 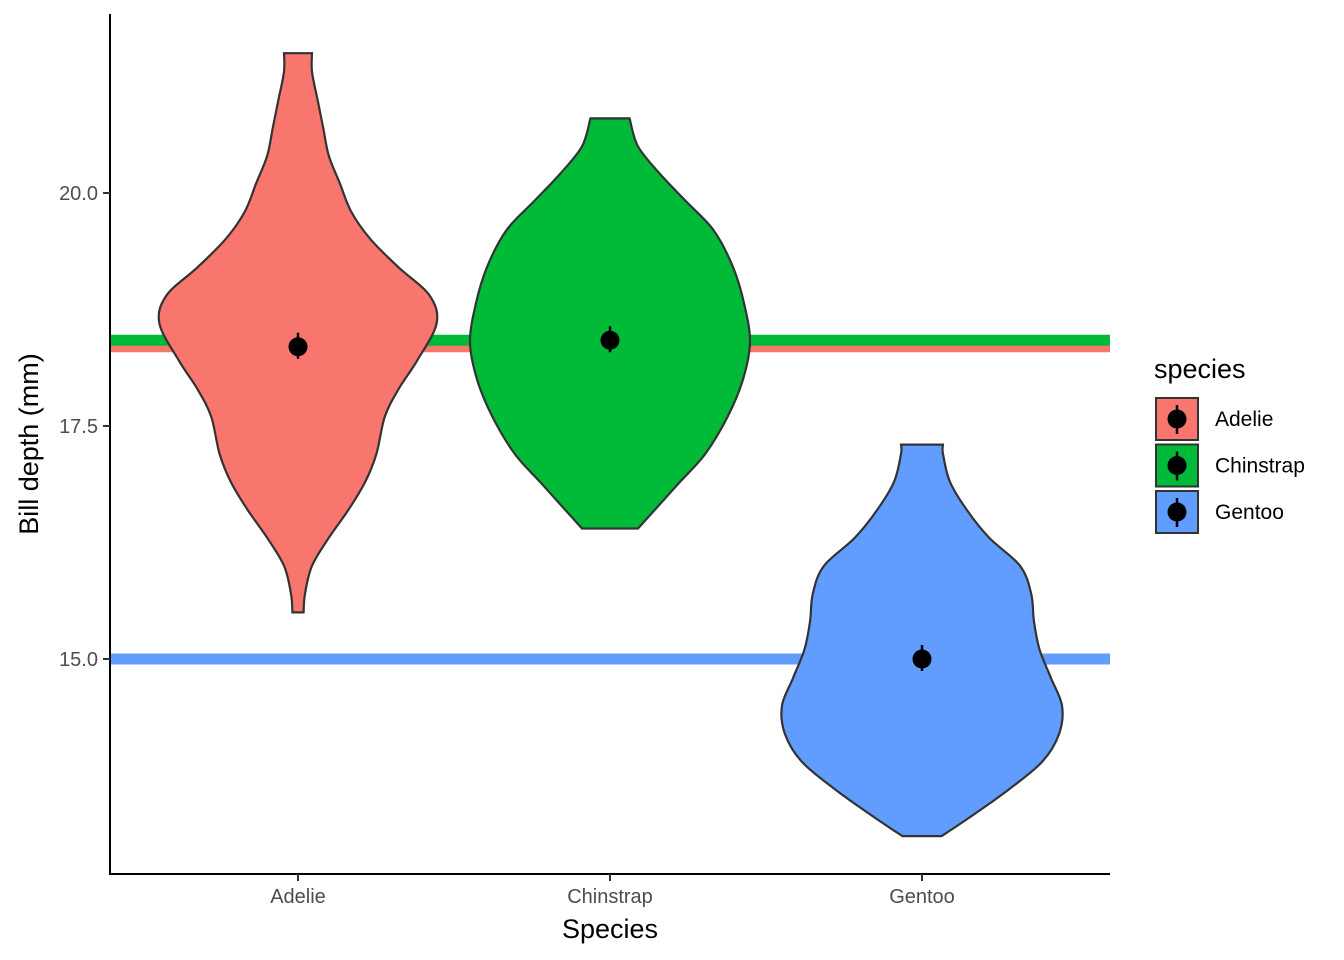 I want to click on y-tick-label: 20.0, so click(x=78, y=194).